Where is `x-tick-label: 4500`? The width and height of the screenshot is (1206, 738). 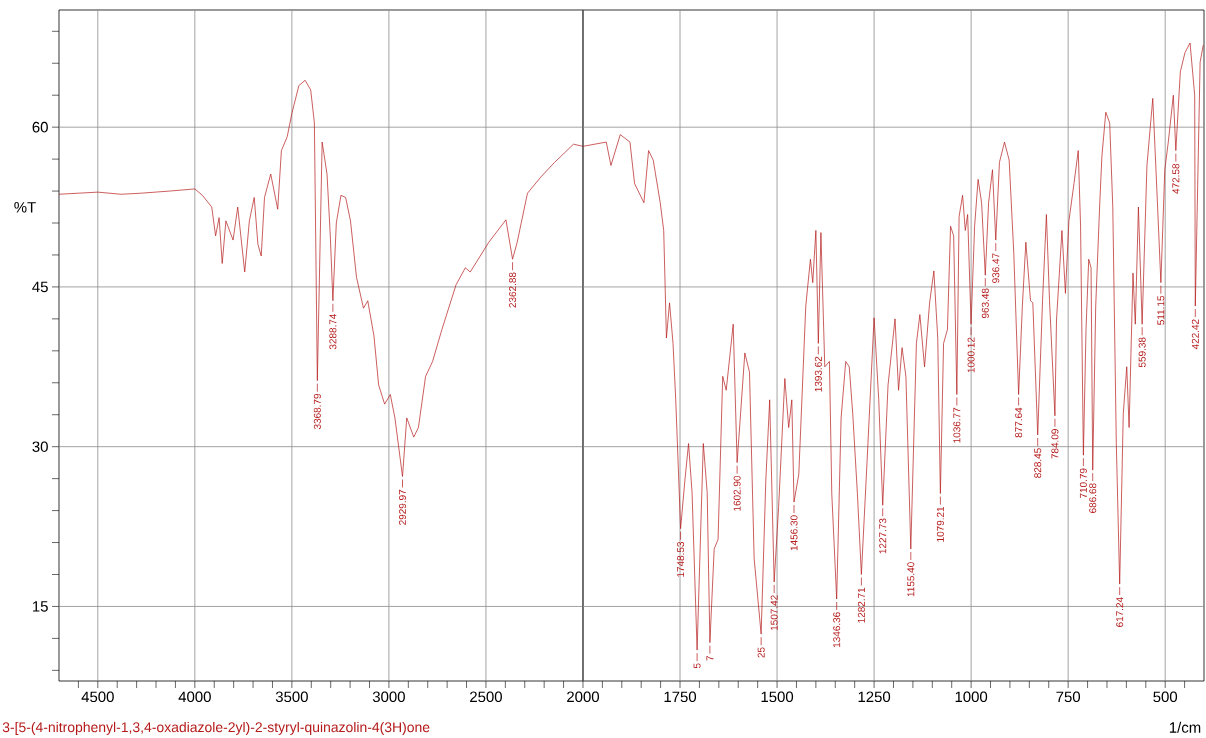 x-tick-label: 4500 is located at coordinates (97, 697).